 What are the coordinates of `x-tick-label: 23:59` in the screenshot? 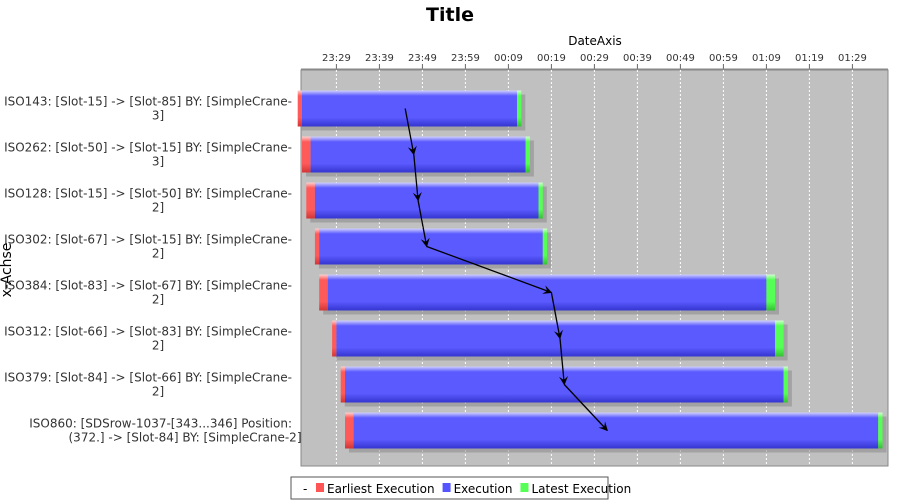 It's located at (465, 58).